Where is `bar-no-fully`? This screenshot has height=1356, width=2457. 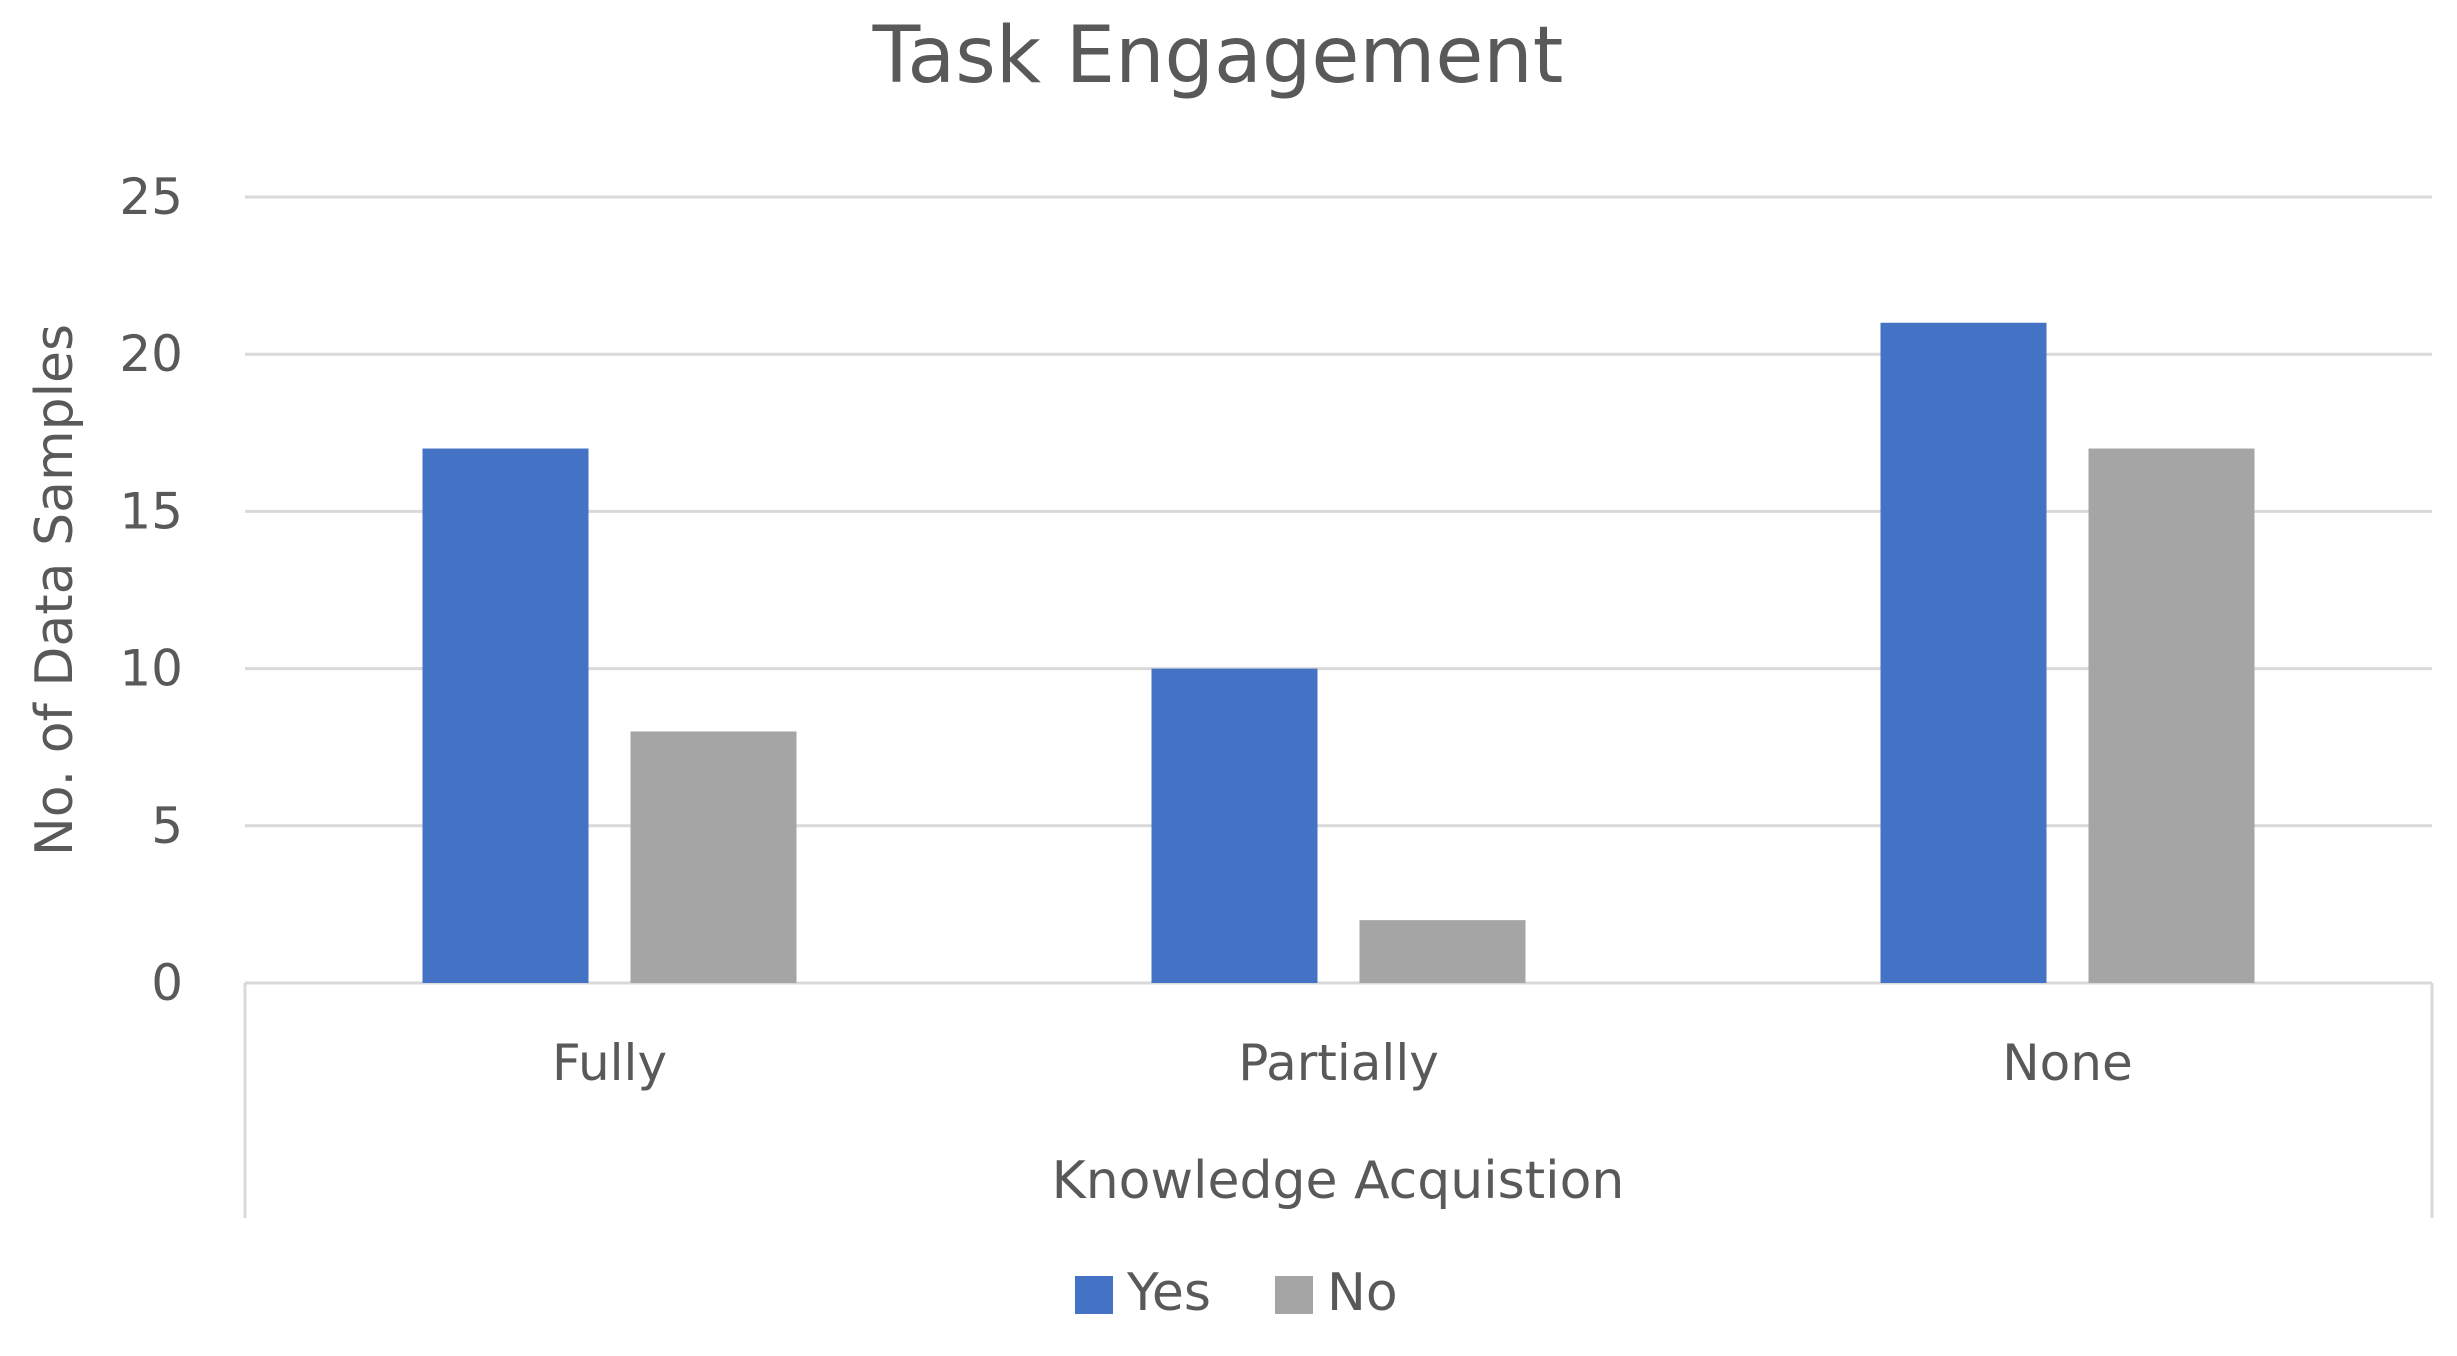 bar-no-fully is located at coordinates (713, 857).